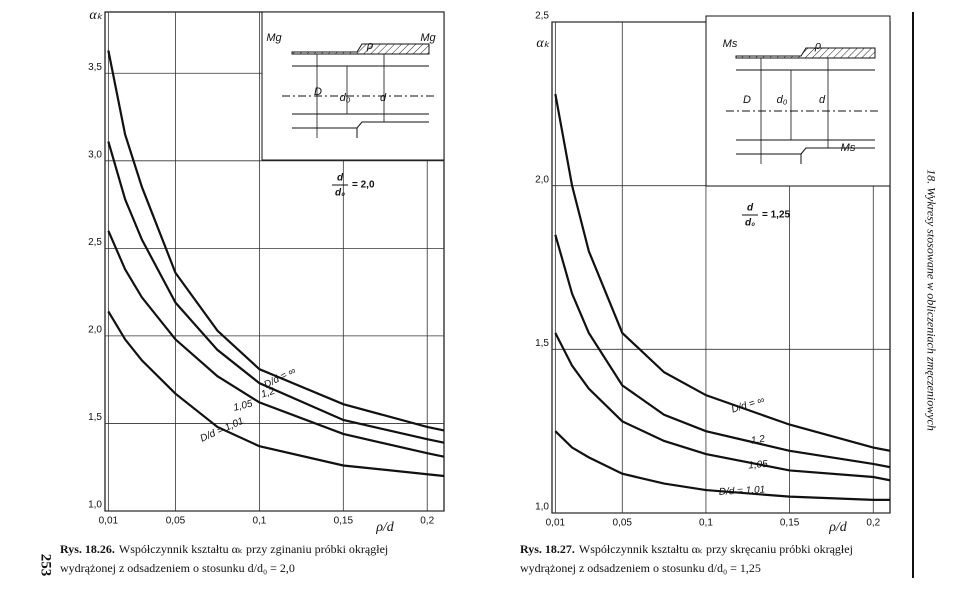  What do you see at coordinates (46, 565) in the screenshot?
I see `page-number: 253` at bounding box center [46, 565].